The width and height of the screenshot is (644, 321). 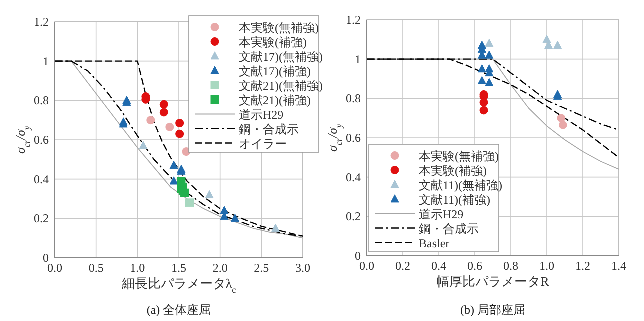 I want to click on x-axis-title: 細長比パラメータλ$_{c}$, so click(x=178, y=285).